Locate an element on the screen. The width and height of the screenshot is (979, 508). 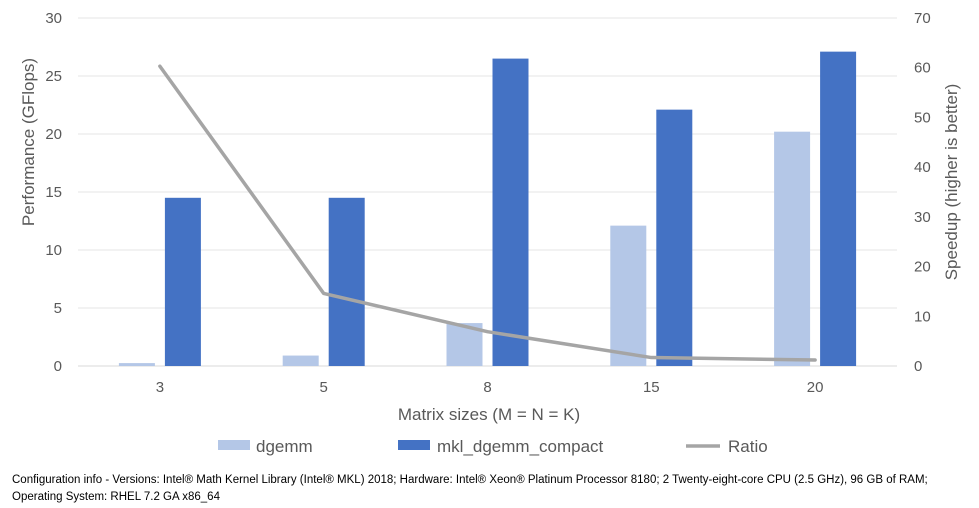
footnote-line-2: Operating System: RHEL 7.2 GA x86_64 is located at coordinates (116, 497).